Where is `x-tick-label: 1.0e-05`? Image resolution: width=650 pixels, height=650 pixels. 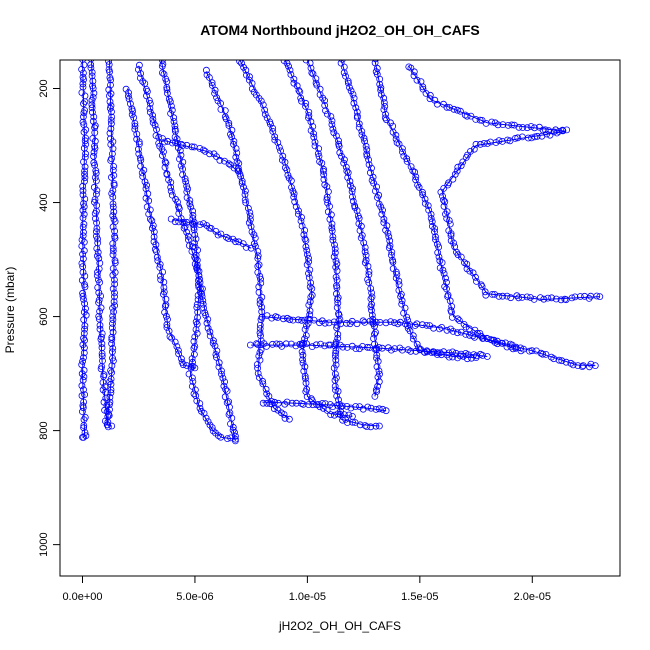 x-tick-label: 1.0e-05 is located at coordinates (307, 597).